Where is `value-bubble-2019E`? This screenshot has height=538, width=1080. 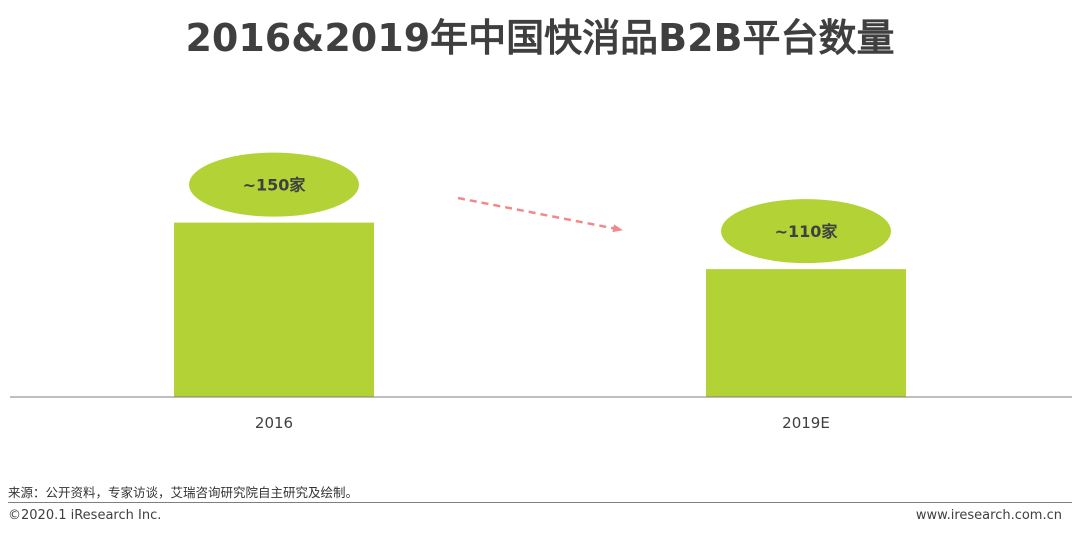 value-bubble-2019E is located at coordinates (806, 231).